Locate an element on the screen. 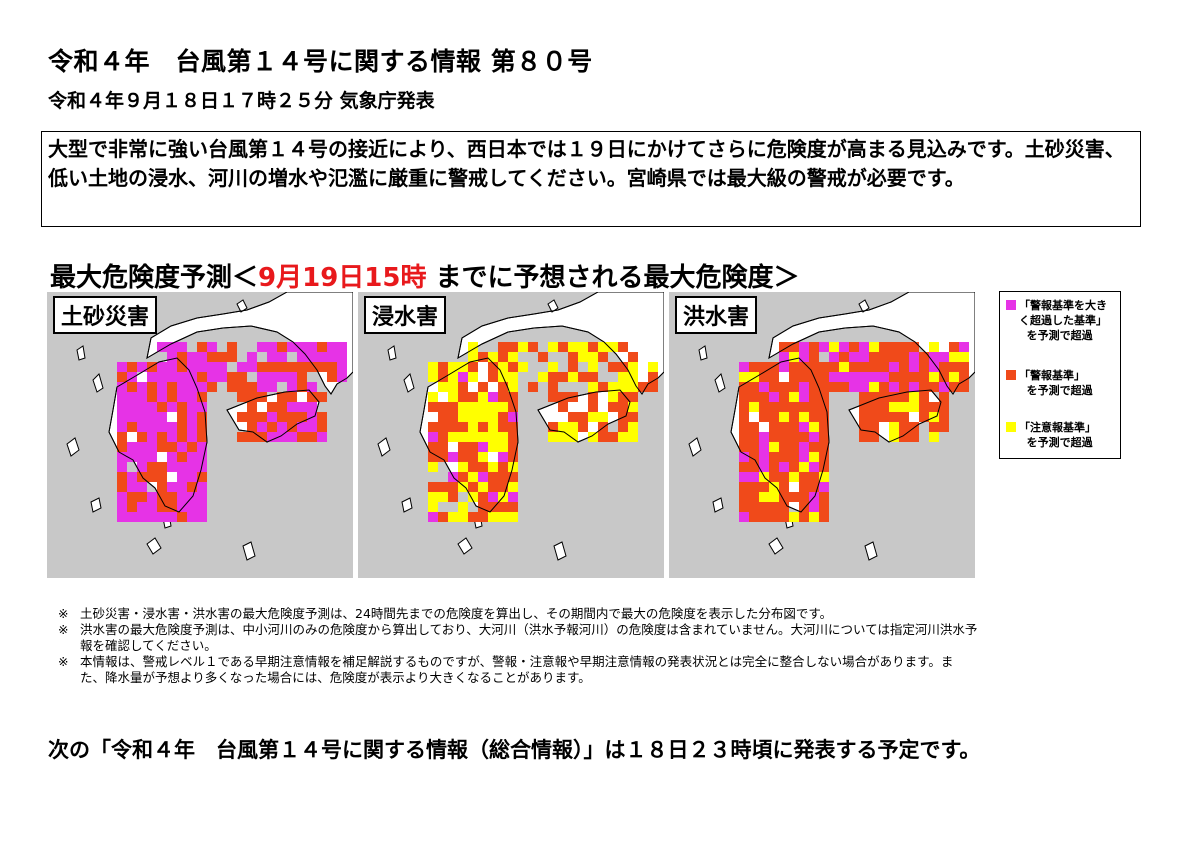  forecast-heading-time: 9月19日15時 is located at coordinates (342, 278).